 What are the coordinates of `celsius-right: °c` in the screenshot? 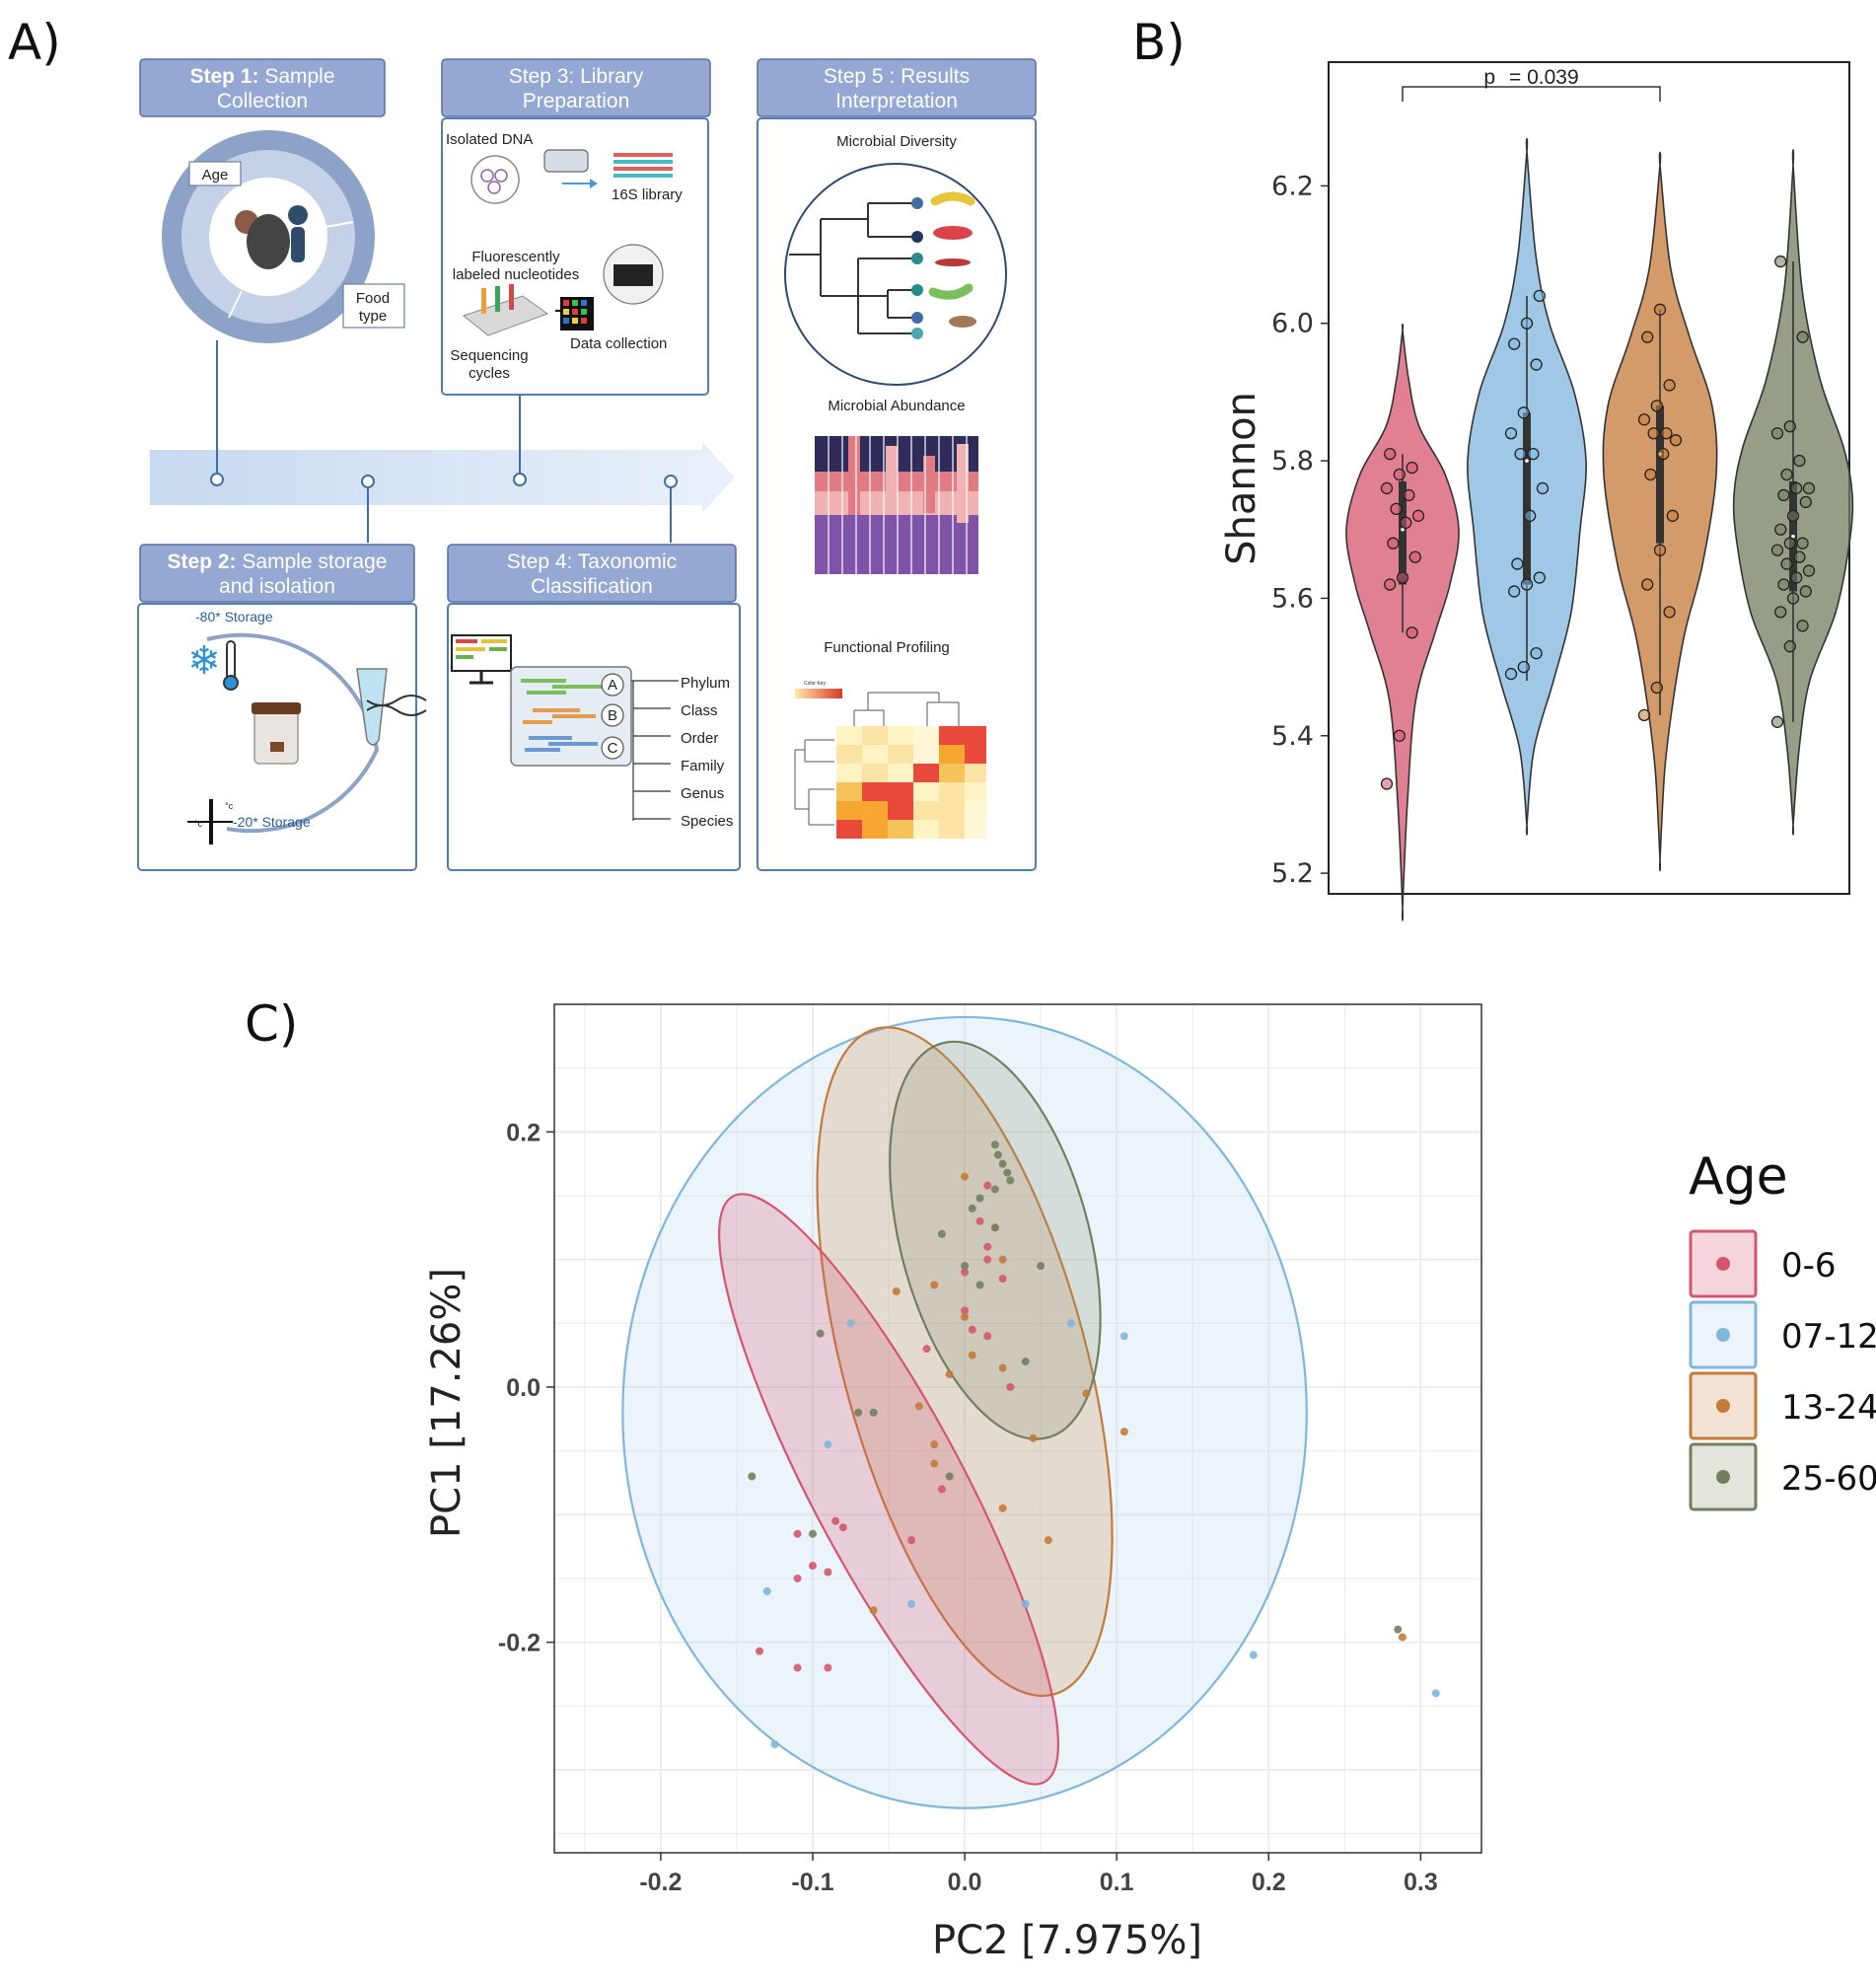 It's located at (229, 806).